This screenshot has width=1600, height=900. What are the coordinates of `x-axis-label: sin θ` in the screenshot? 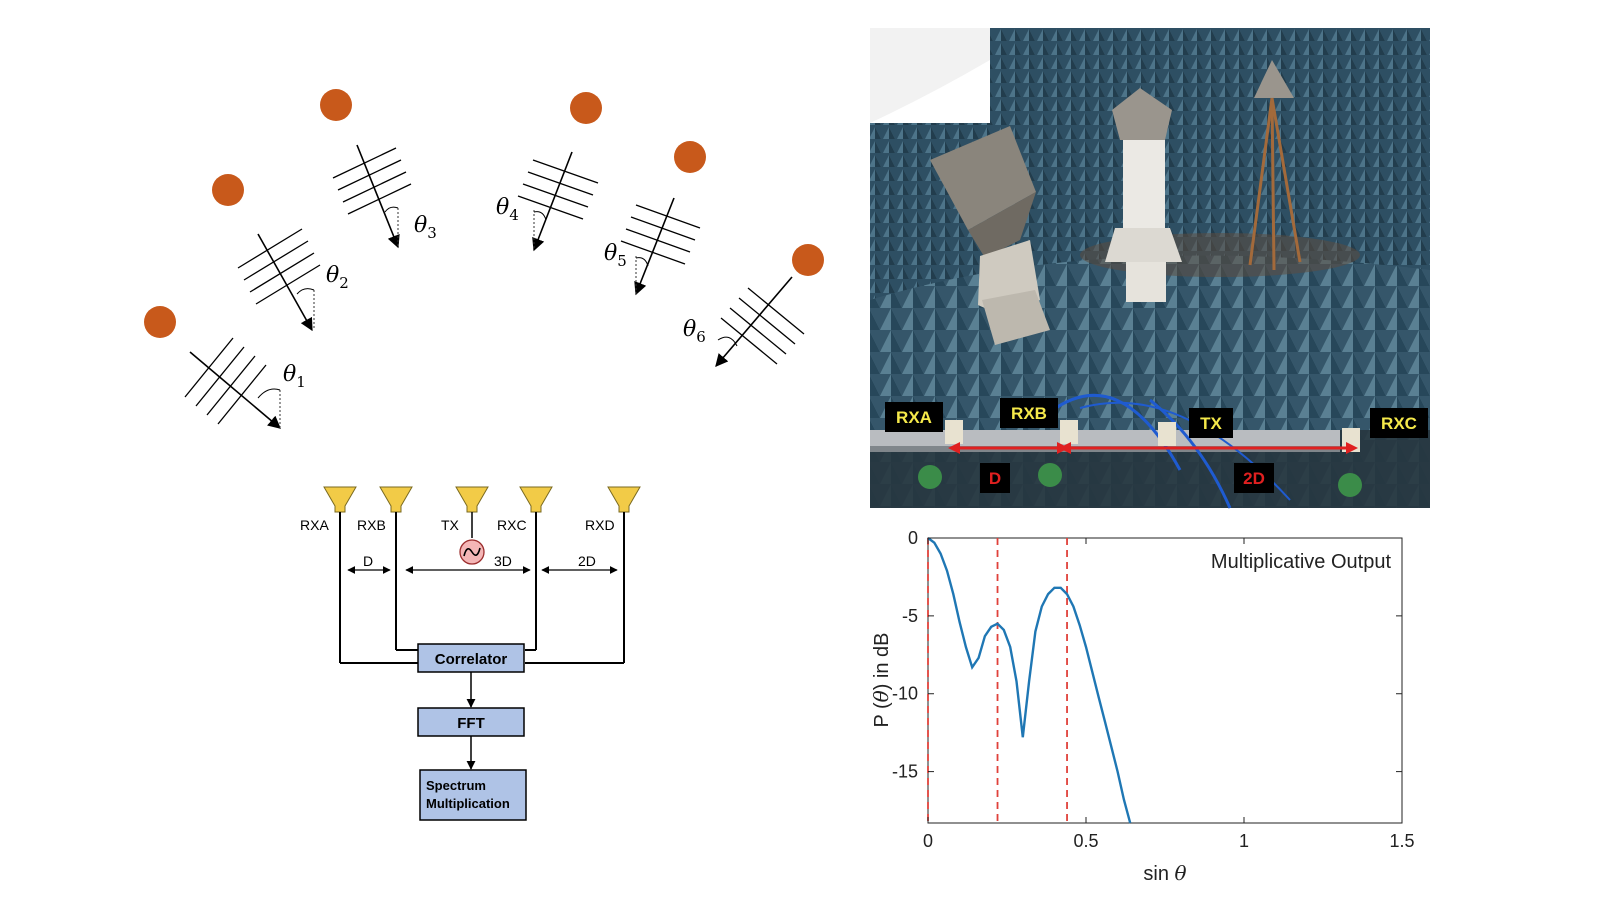 It's located at (1164, 873).